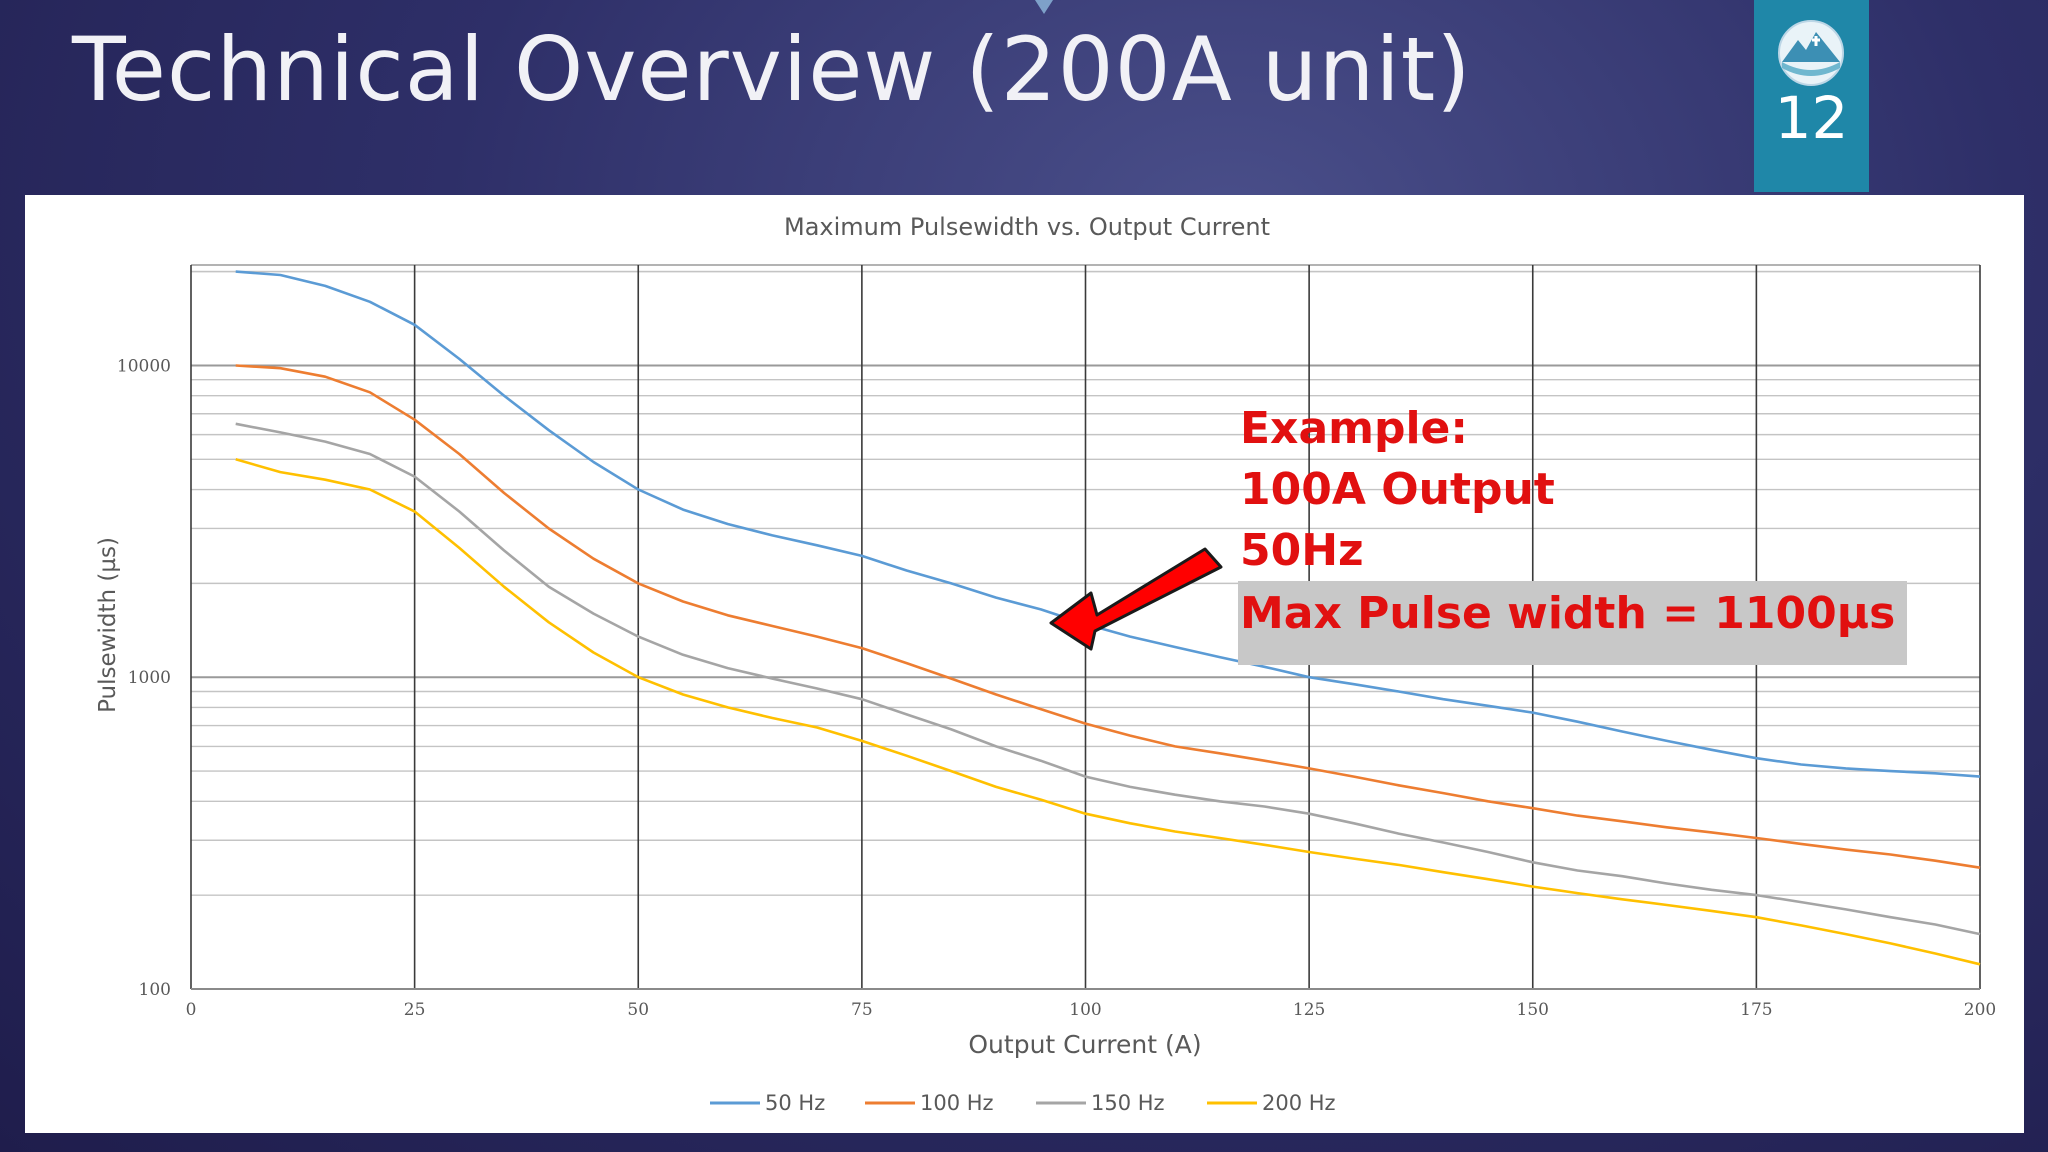  What do you see at coordinates (1299, 1103) in the screenshot?
I see `legend-label: 200 Hz` at bounding box center [1299, 1103].